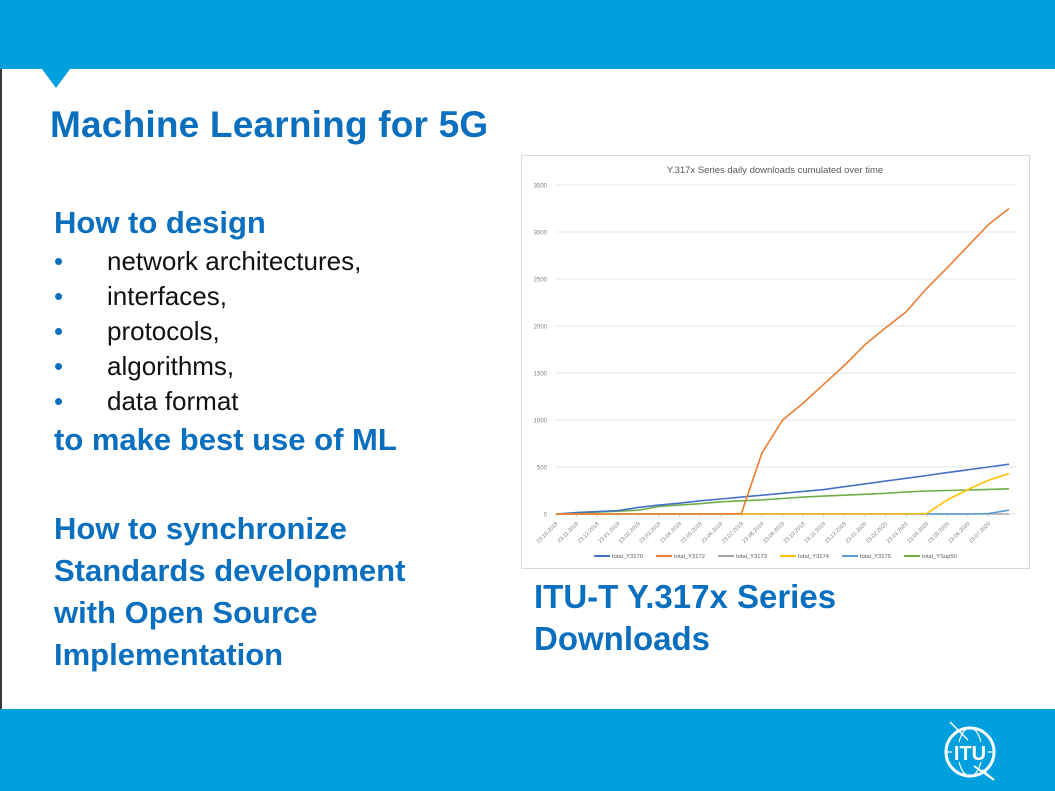 The width and height of the screenshot is (1055, 791). What do you see at coordinates (970, 754) in the screenshot?
I see `itu-logo-text: ITU` at bounding box center [970, 754].